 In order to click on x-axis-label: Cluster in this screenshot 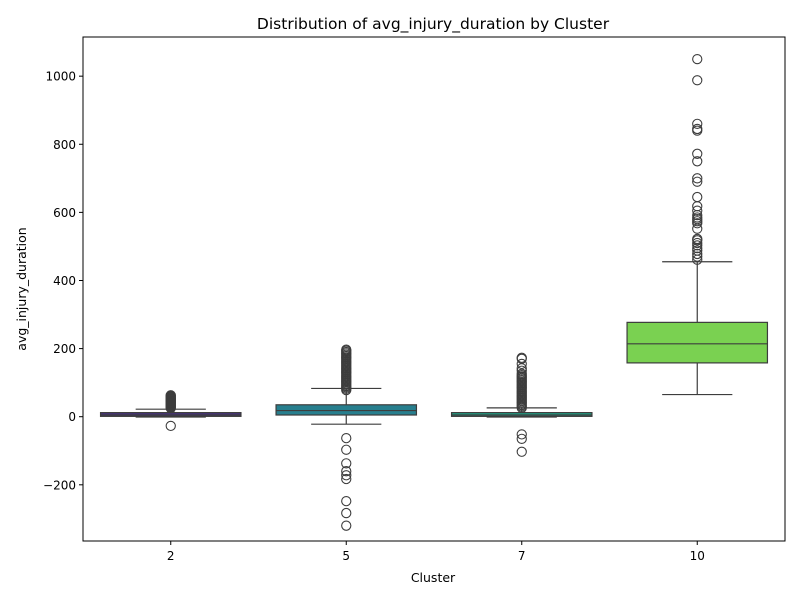, I will do `click(433, 577)`.